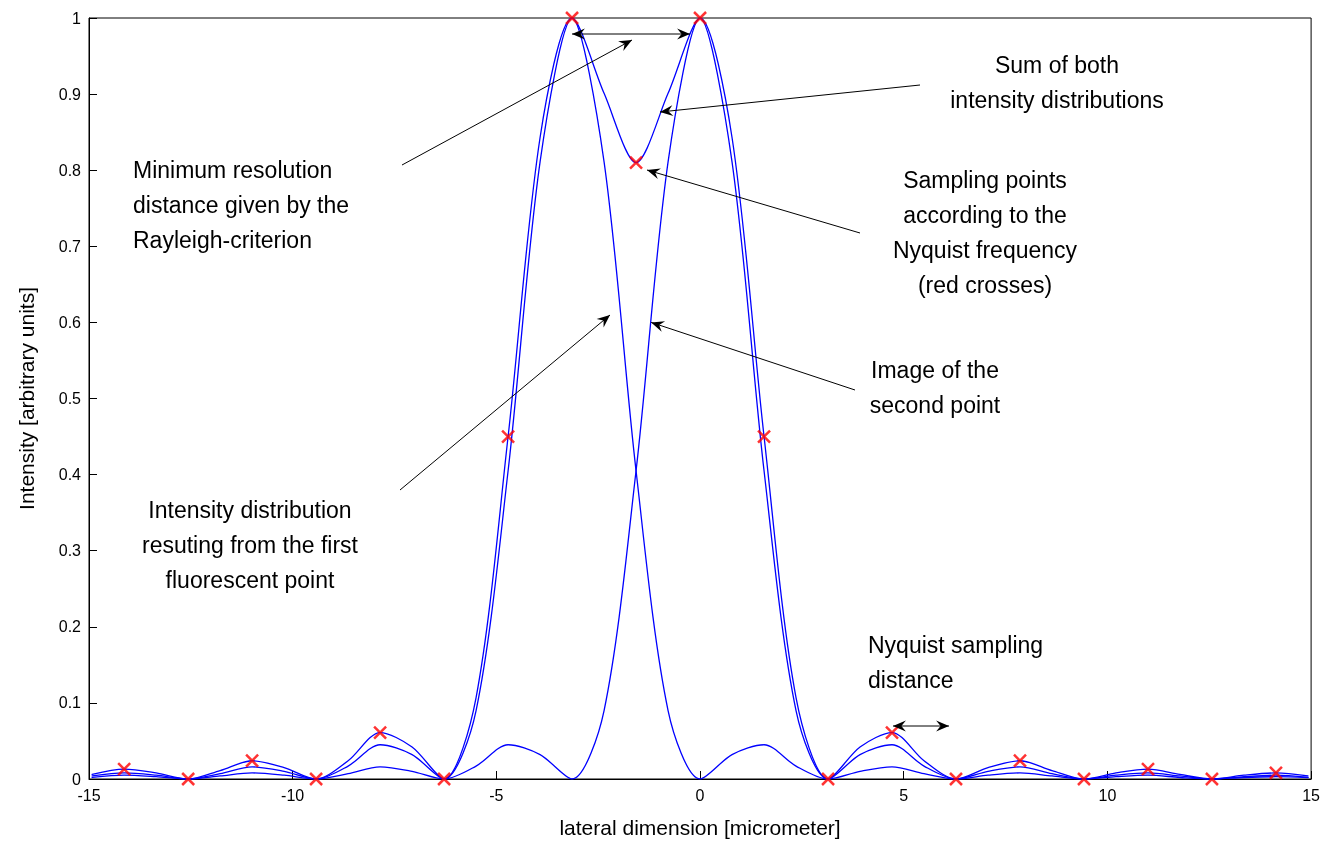 The height and width of the screenshot is (851, 1331). What do you see at coordinates (293, 795) in the screenshot?
I see `x-tick-label: -10` at bounding box center [293, 795].